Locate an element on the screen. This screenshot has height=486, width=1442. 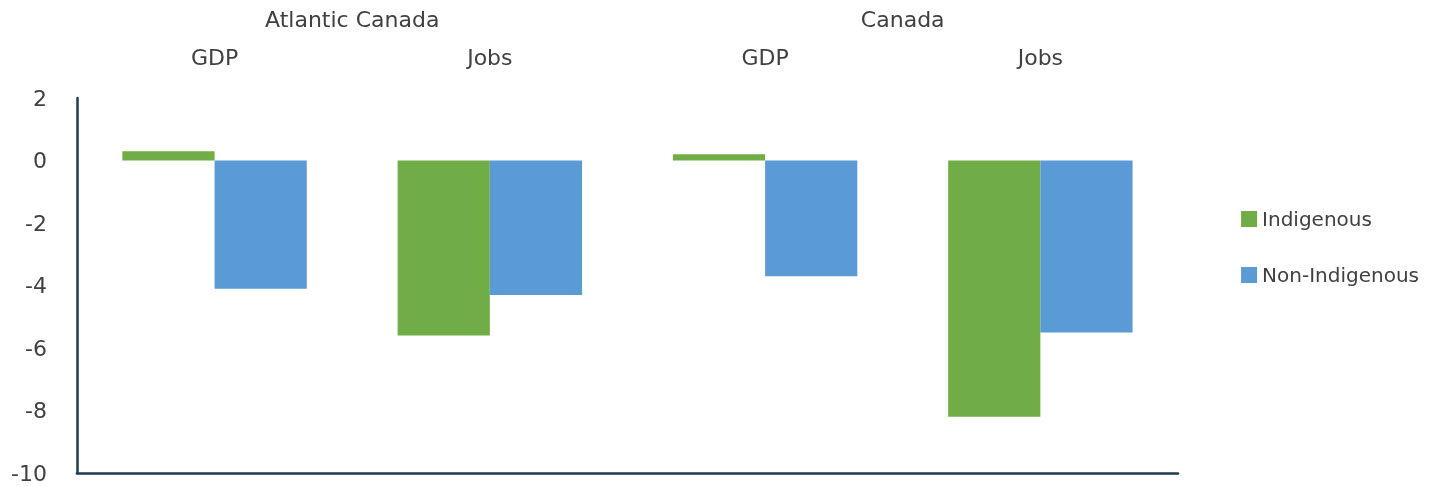
legend-label: Indigenous is located at coordinates (1317, 219).